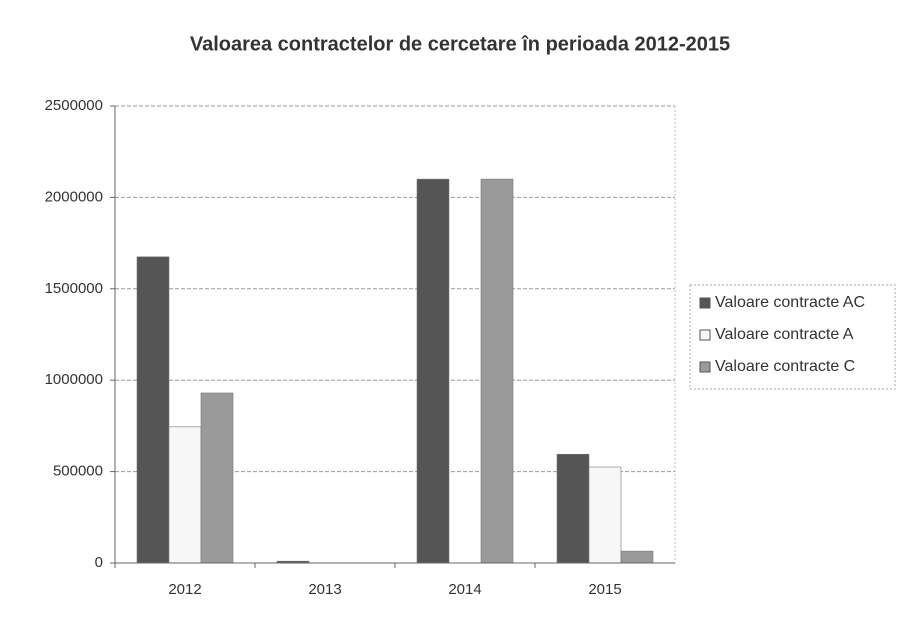  I want to click on y-tick-label: 0, so click(99, 562).